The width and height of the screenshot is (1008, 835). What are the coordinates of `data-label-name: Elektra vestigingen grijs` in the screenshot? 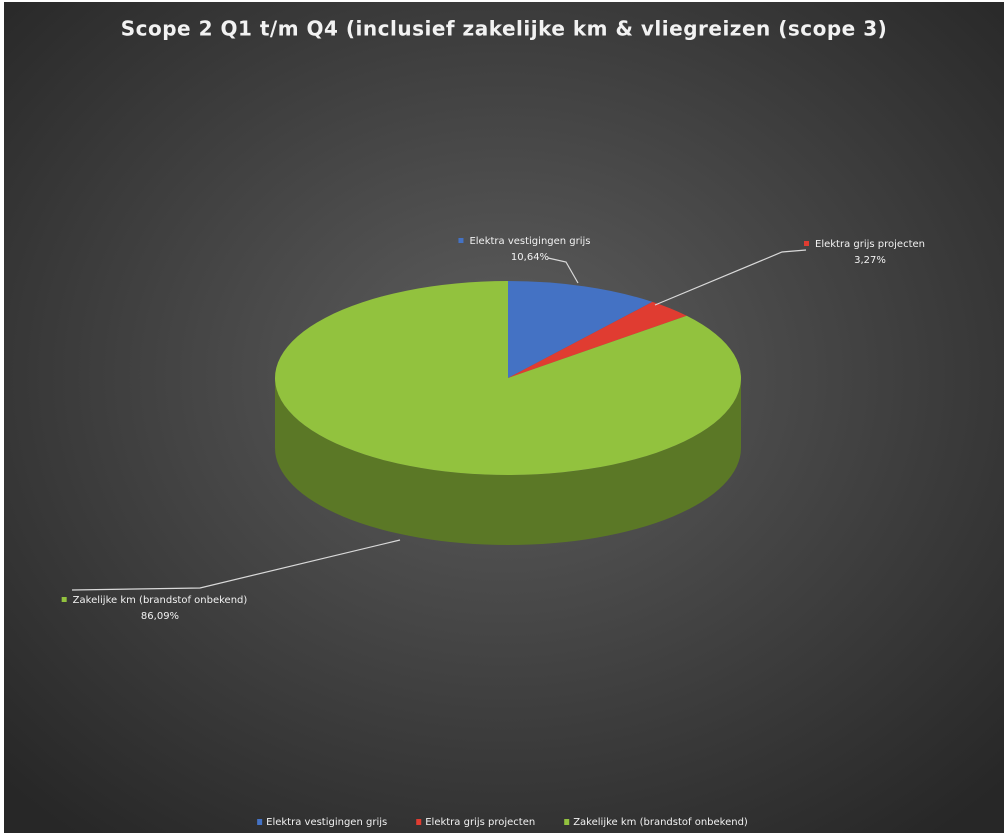 It's located at (529, 241).